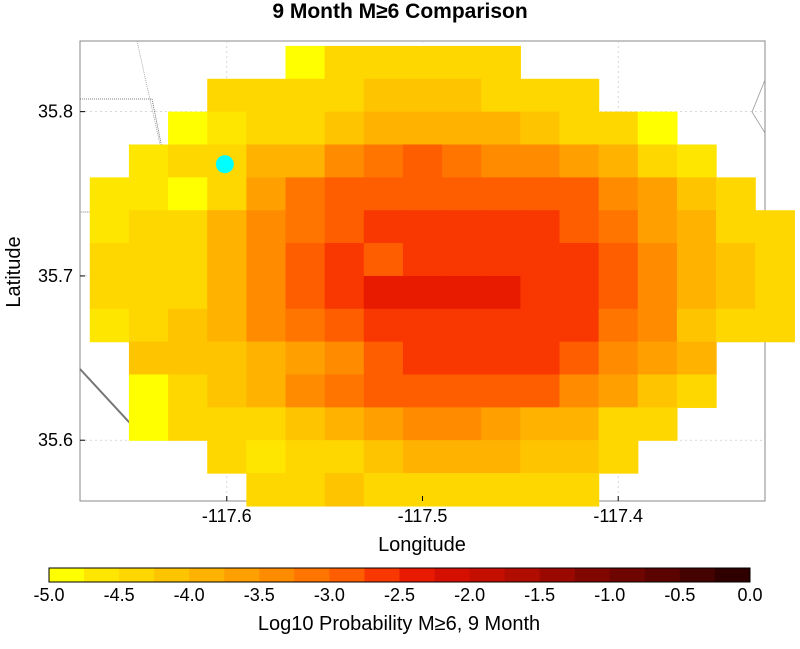 The height and width of the screenshot is (649, 800). What do you see at coordinates (618, 516) in the screenshot?
I see `x-tick-label: -117.4` at bounding box center [618, 516].